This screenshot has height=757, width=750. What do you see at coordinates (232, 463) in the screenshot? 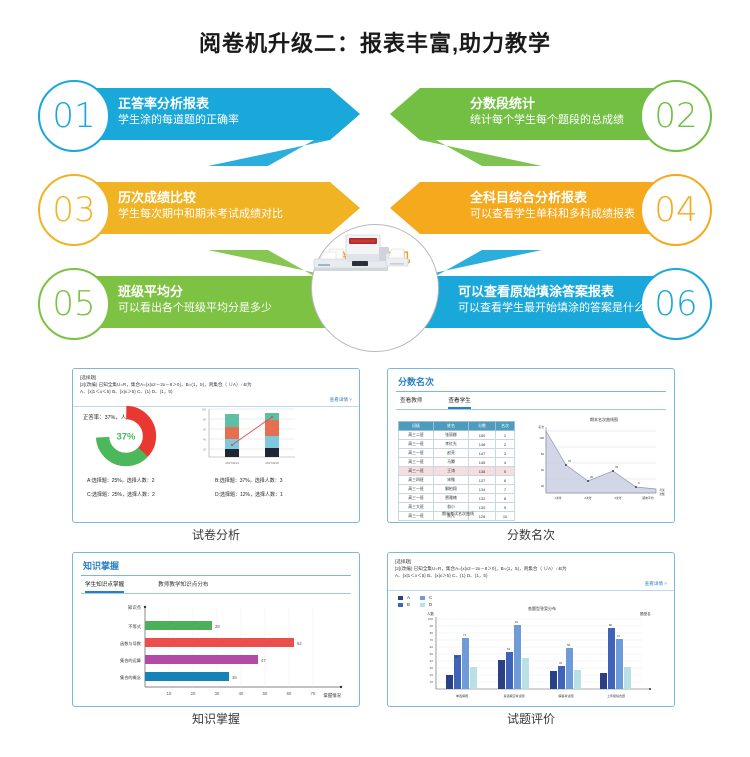
I see `svg-text: 2017/9/14` at bounding box center [232, 463].